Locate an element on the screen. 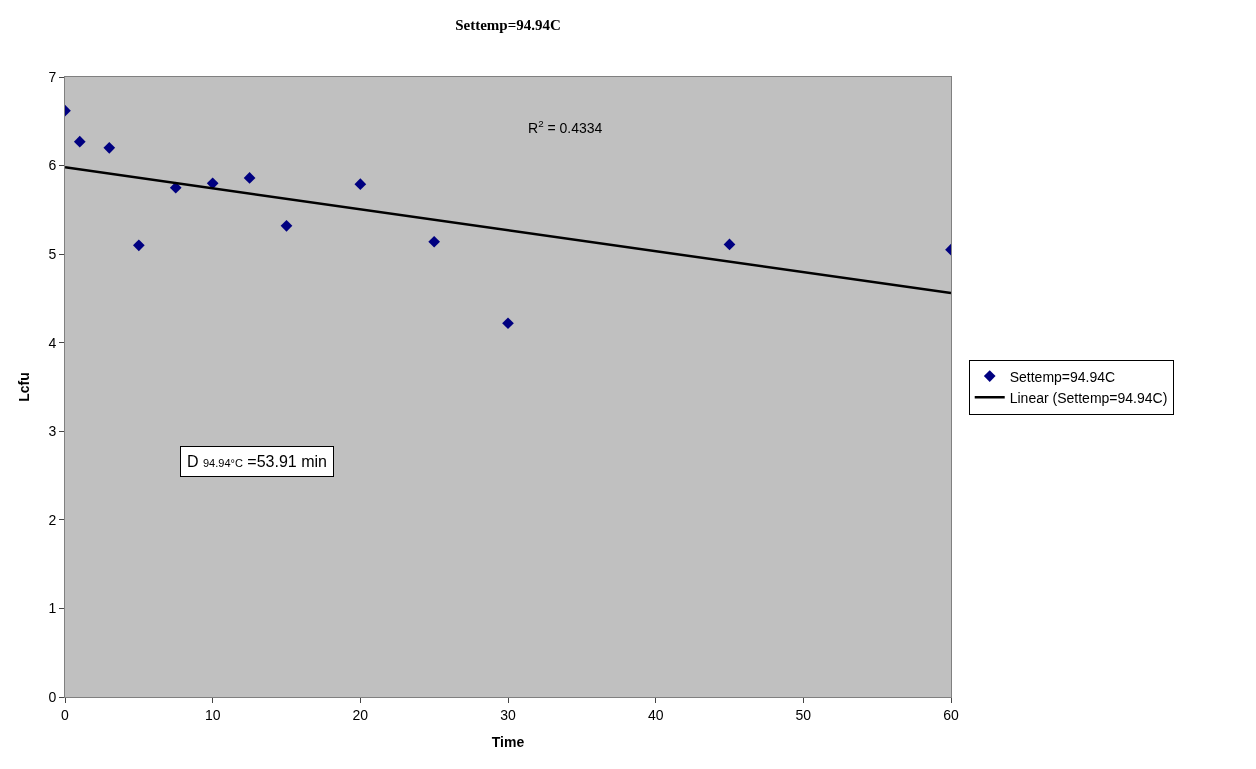  x-tick-label: 10 is located at coordinates (212, 714).